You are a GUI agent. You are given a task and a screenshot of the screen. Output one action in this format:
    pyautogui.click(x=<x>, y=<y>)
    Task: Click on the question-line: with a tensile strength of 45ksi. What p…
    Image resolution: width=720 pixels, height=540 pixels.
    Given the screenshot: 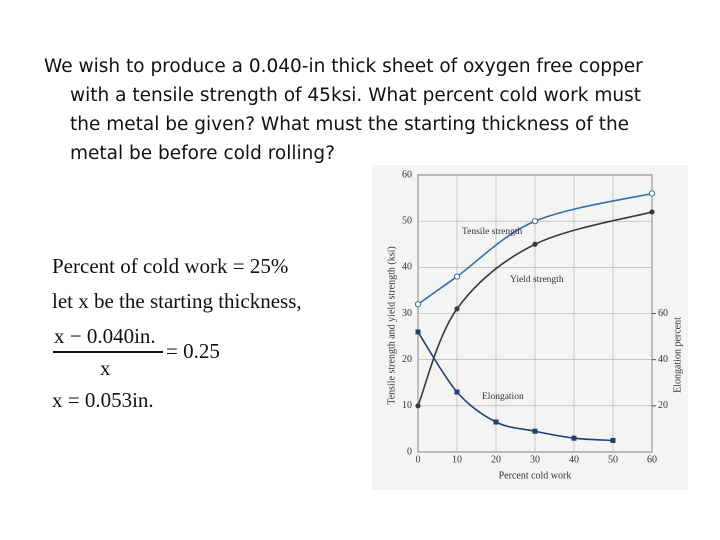 What is the action you would take?
    pyautogui.click(x=355, y=95)
    